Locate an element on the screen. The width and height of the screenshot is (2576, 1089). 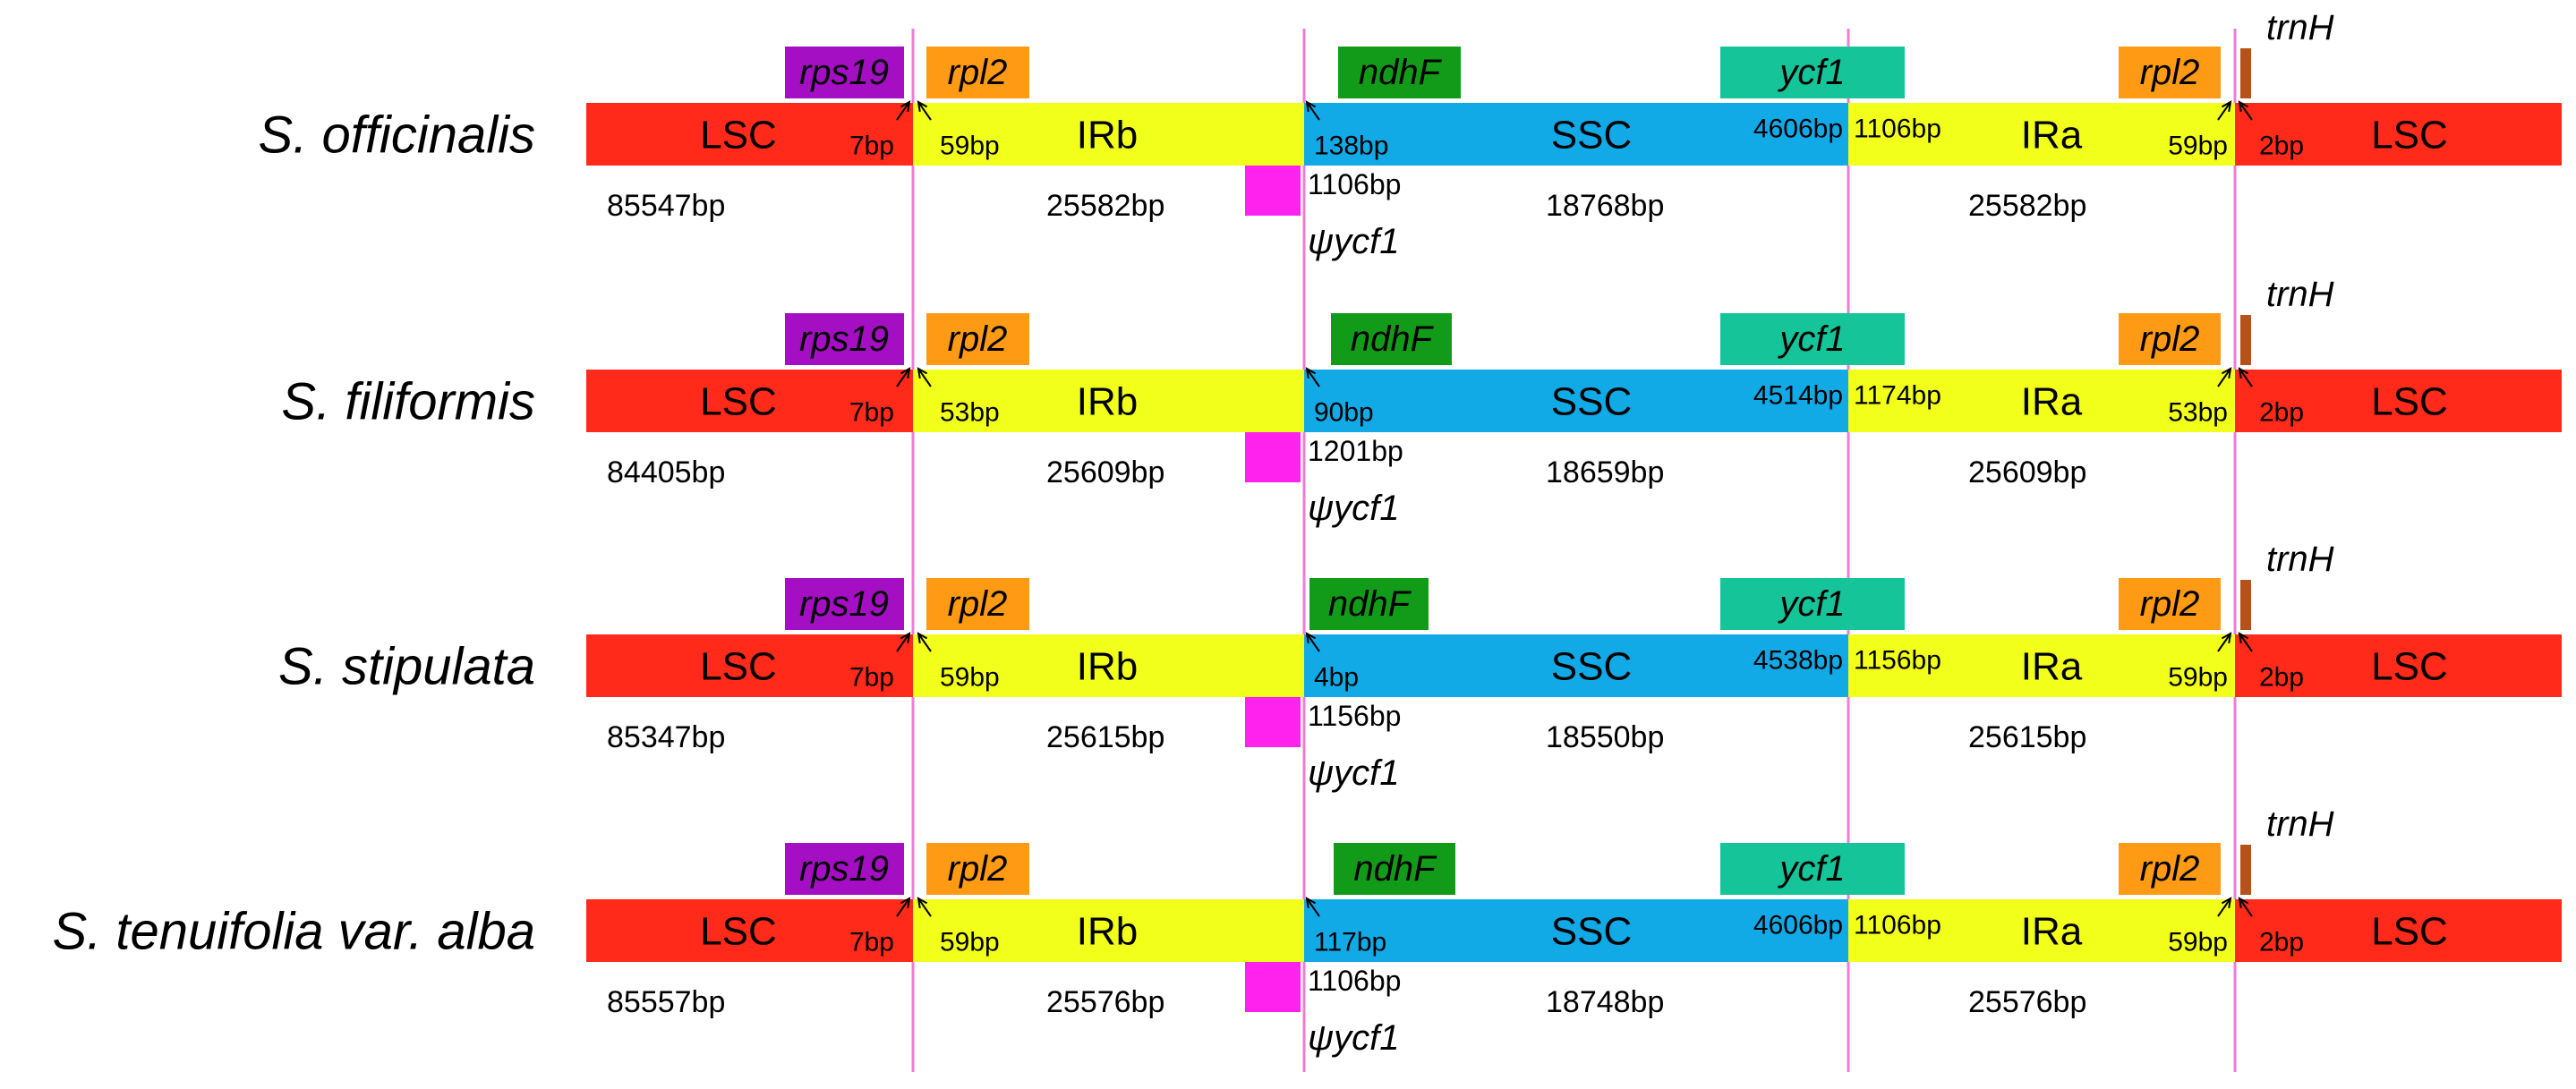
ycf1-ira-length-label: 1156bp is located at coordinates (1897, 661).